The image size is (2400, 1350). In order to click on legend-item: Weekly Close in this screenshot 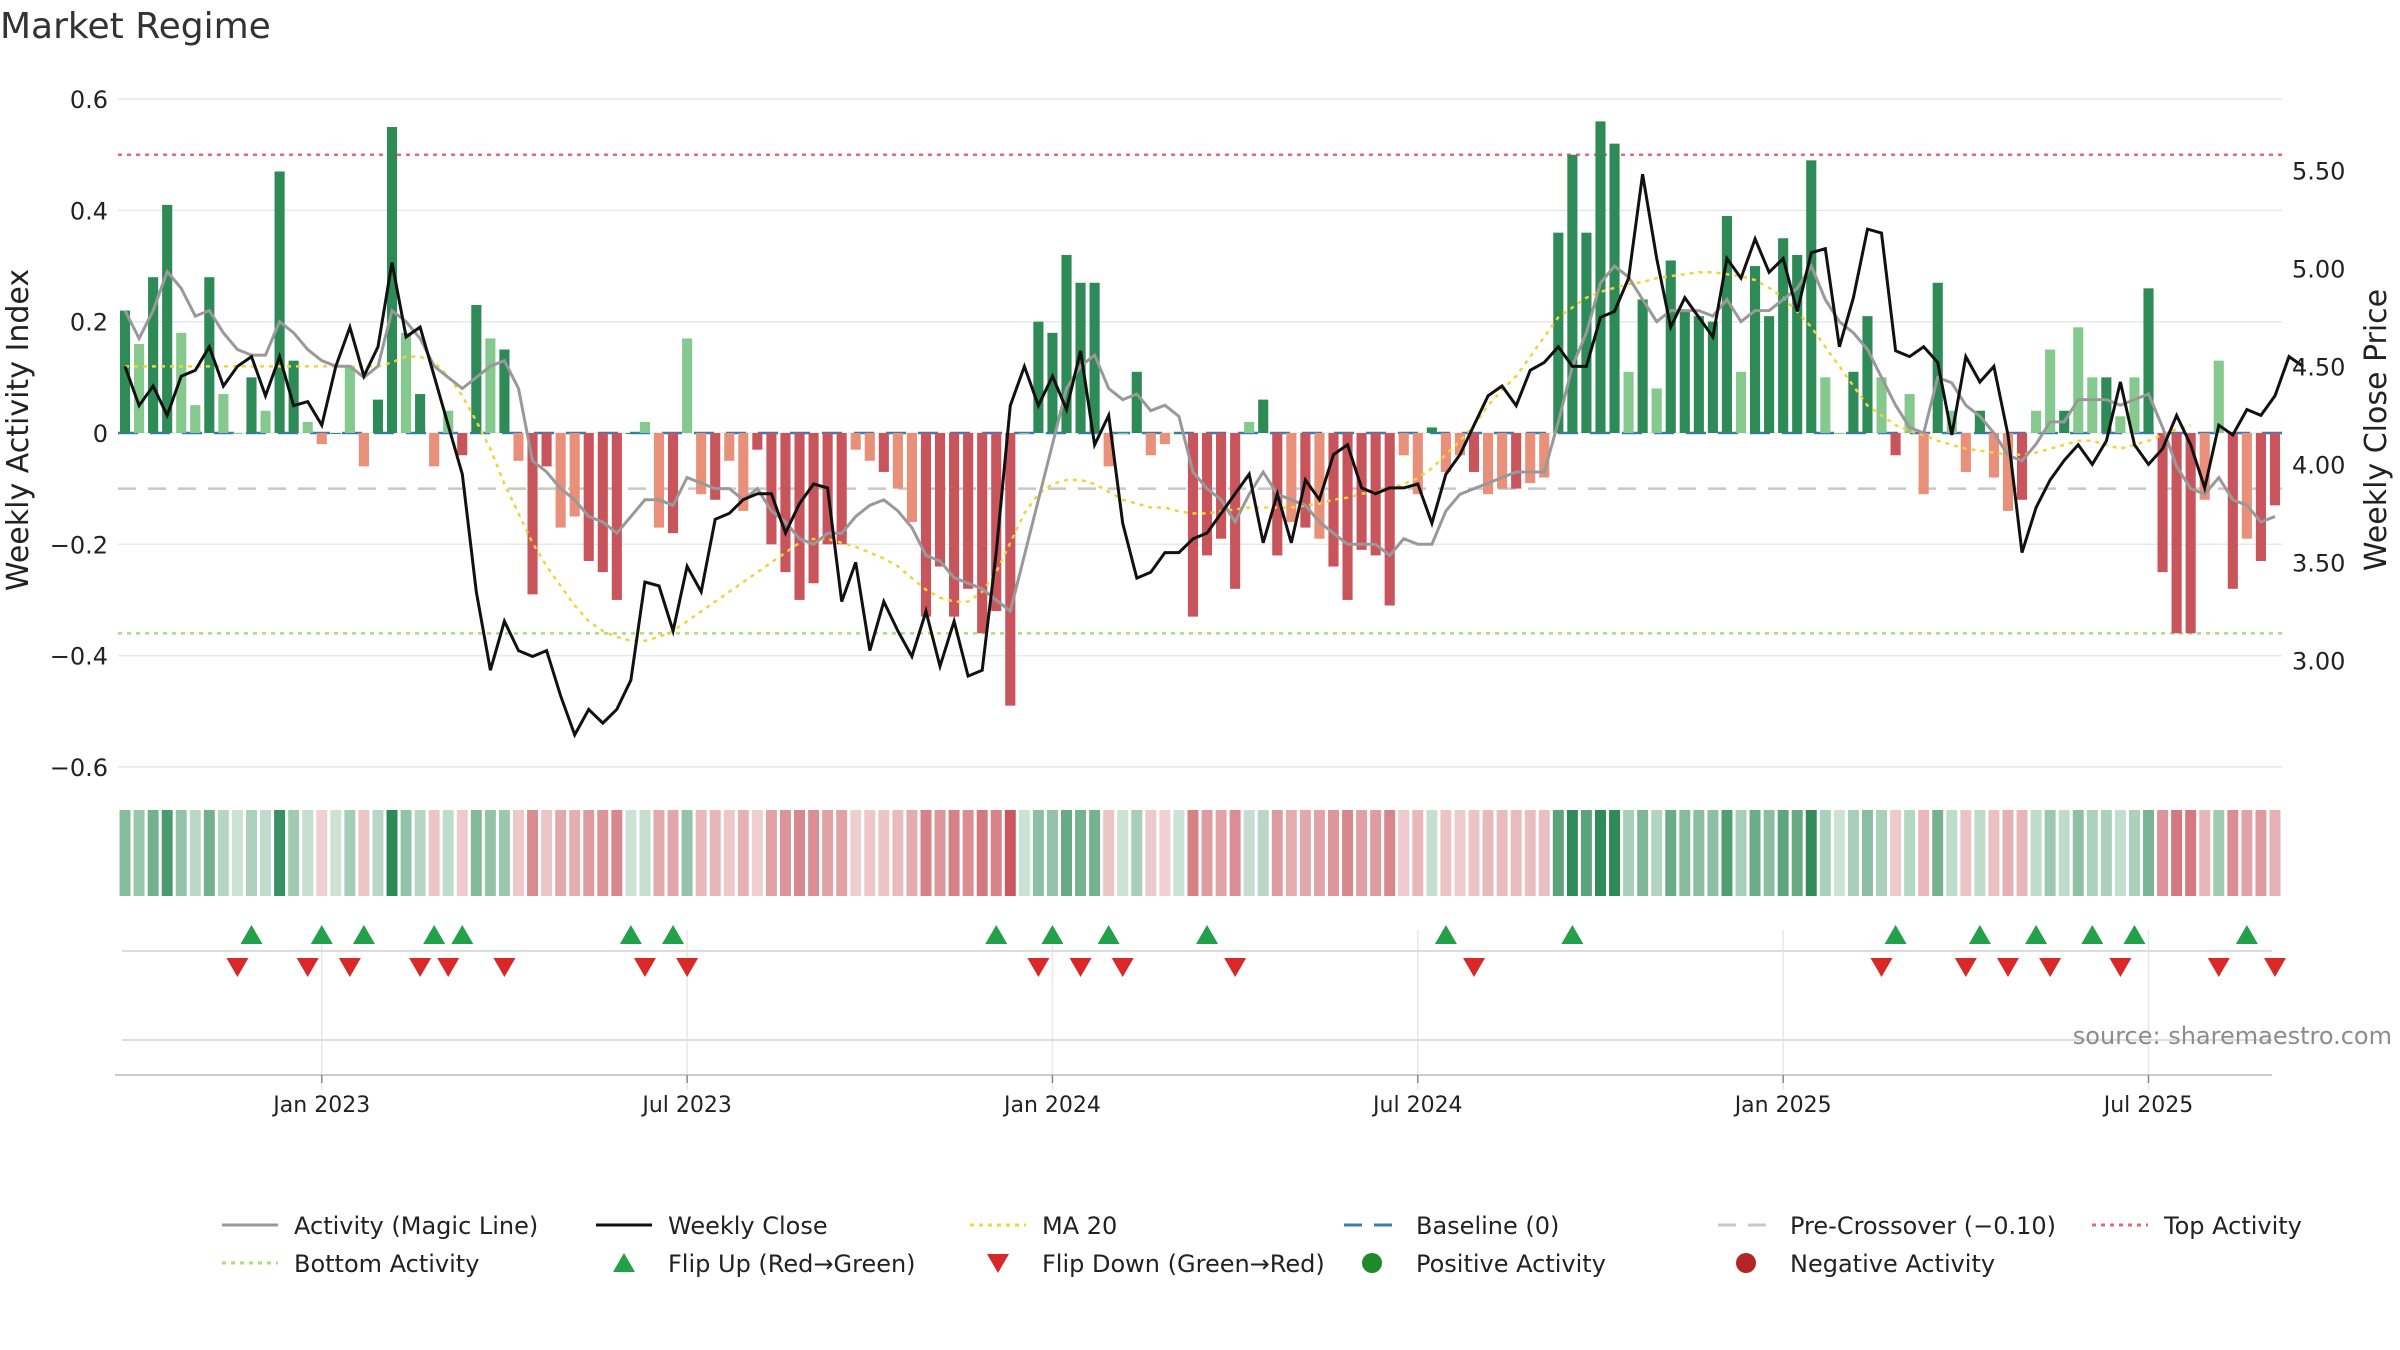, I will do `click(712, 1226)`.